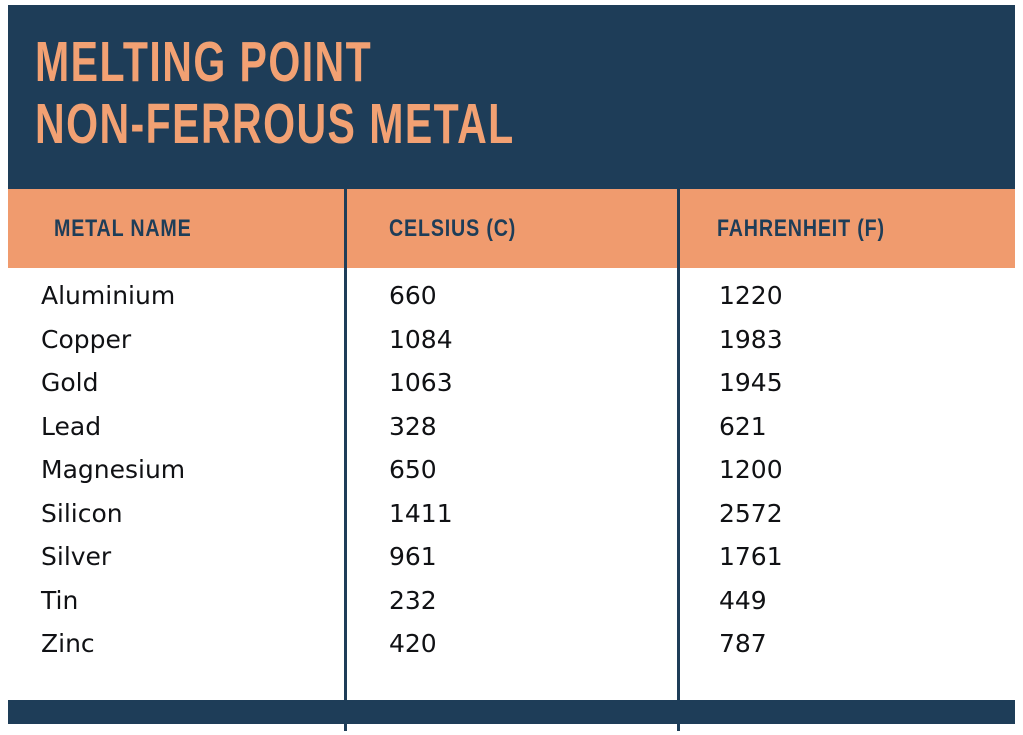 The width and height of the screenshot is (1023, 735). What do you see at coordinates (421, 513) in the screenshot?
I see `celsius-cell: 1411` at bounding box center [421, 513].